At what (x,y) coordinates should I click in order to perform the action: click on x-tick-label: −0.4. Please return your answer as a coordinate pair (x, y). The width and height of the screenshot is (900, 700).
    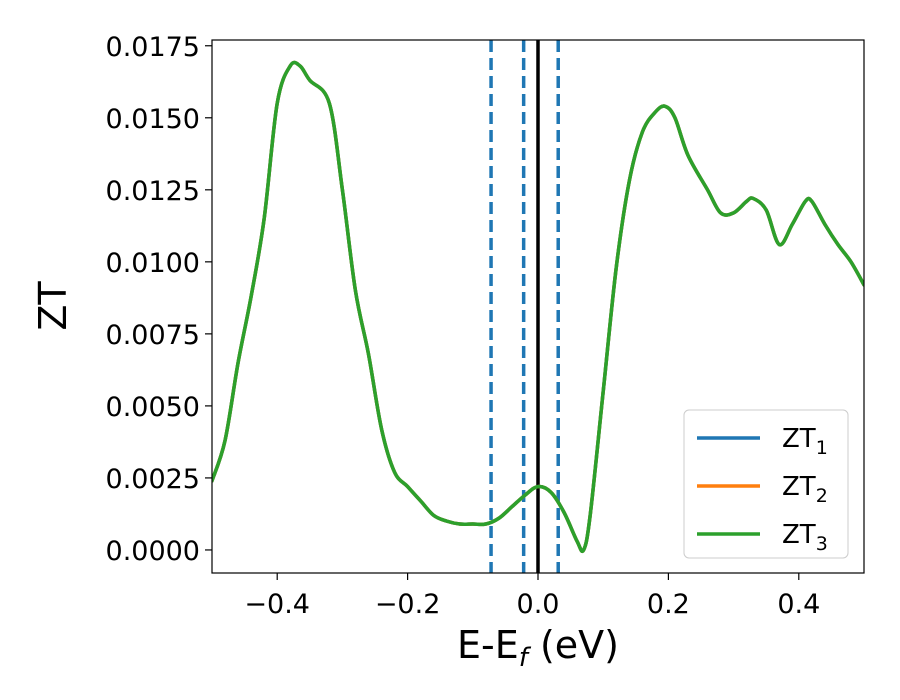
    Looking at the image, I should click on (277, 604).